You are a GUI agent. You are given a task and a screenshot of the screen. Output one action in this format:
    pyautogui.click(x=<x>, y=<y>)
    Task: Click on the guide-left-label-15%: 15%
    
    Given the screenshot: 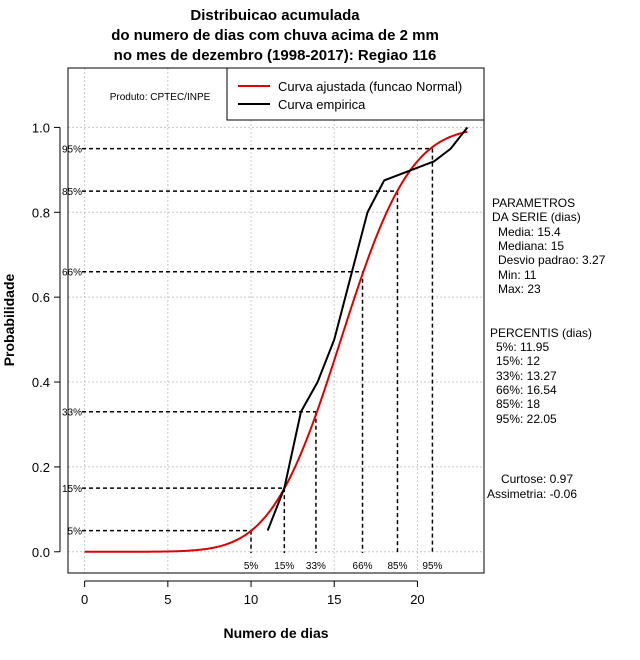 What is the action you would take?
    pyautogui.click(x=72, y=489)
    